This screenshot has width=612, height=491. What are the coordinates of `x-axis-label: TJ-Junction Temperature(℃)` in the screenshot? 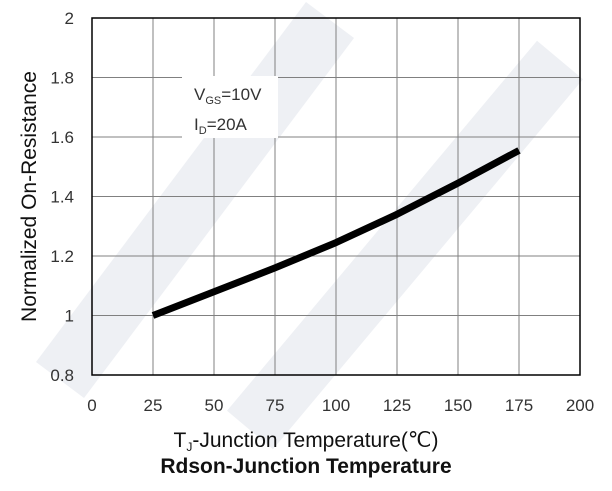 It's located at (306, 441).